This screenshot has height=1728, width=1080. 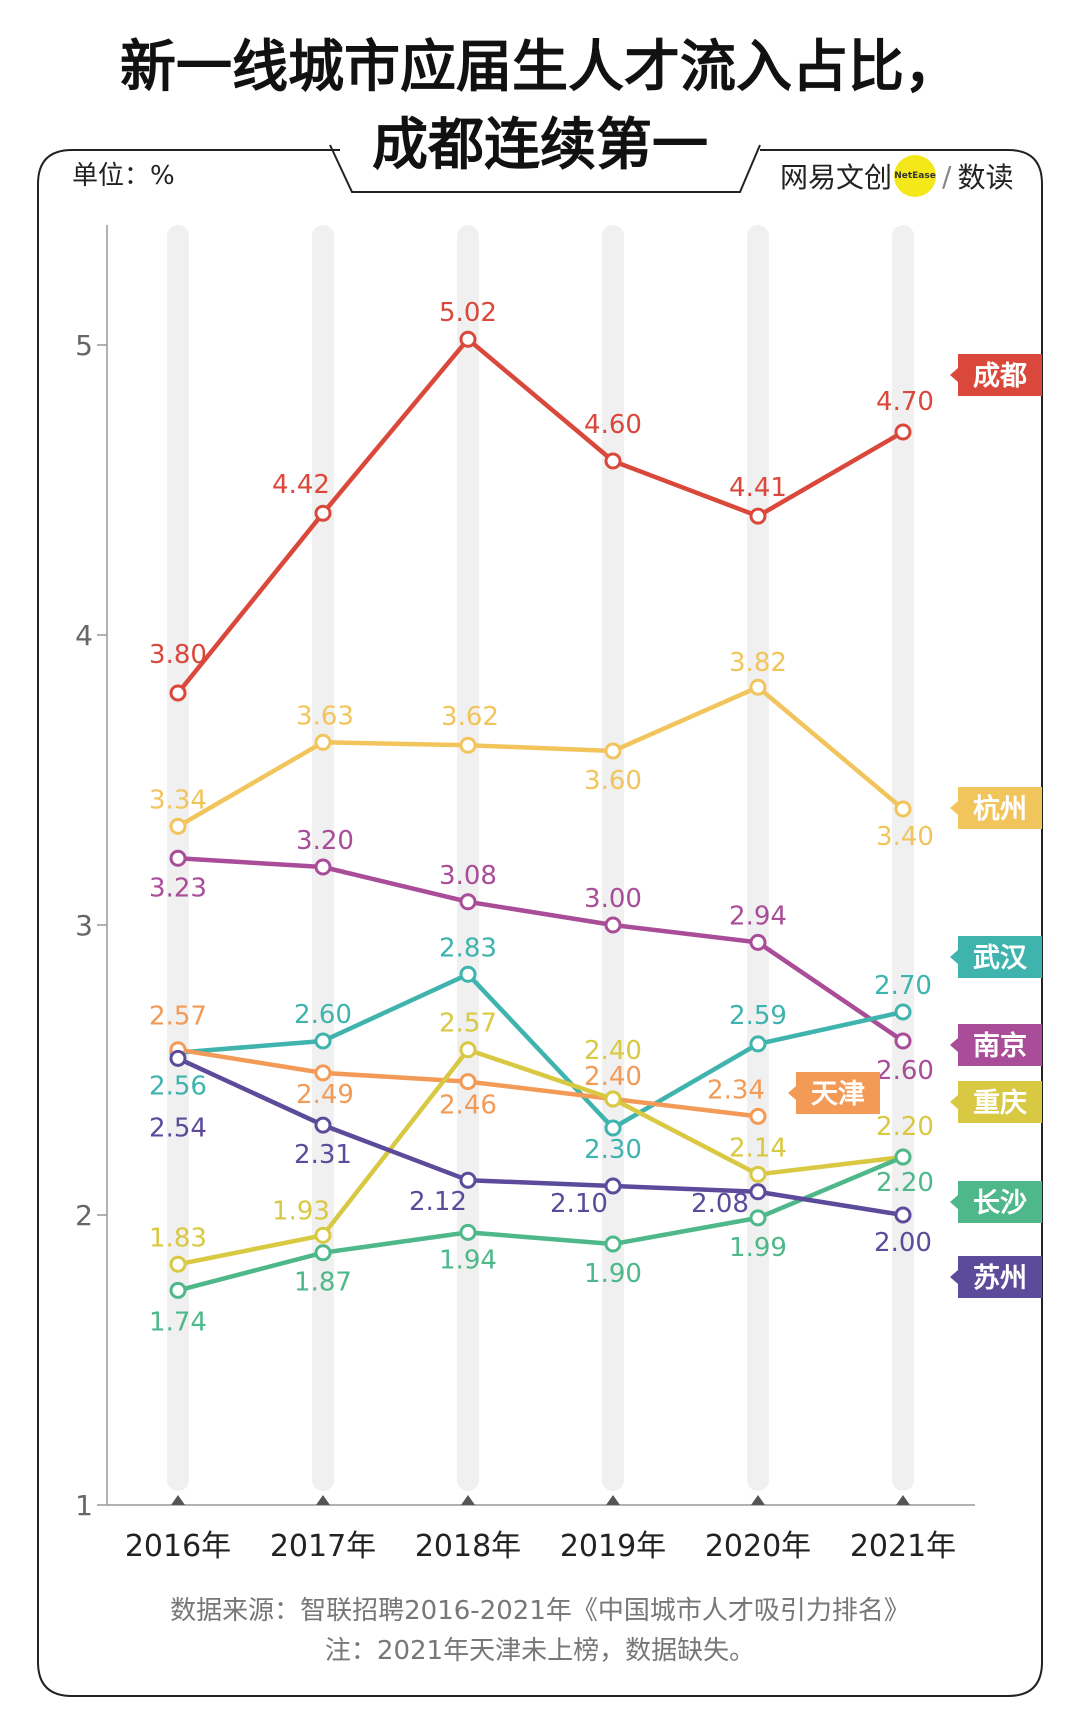 What do you see at coordinates (468, 1106) in the screenshot?
I see `data-label-tianjin: 2.46` at bounding box center [468, 1106].